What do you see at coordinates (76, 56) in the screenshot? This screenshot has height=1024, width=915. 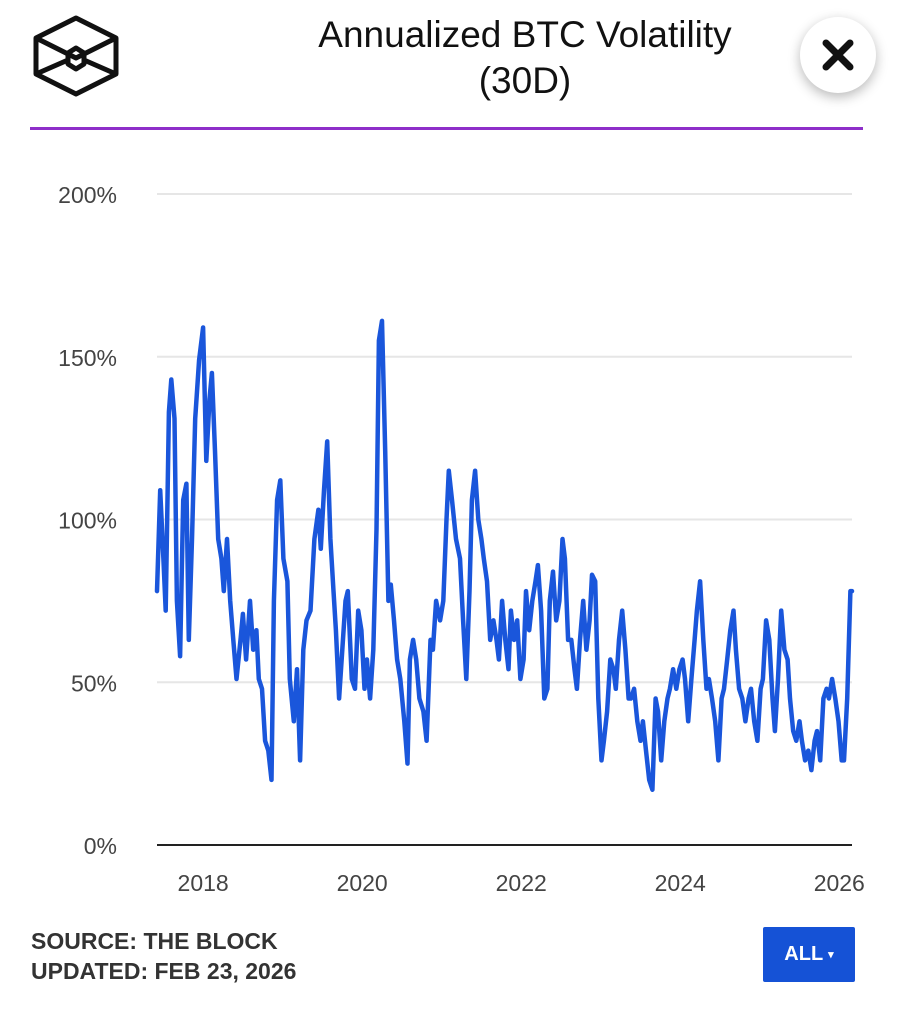 I see `the-block-logo` at bounding box center [76, 56].